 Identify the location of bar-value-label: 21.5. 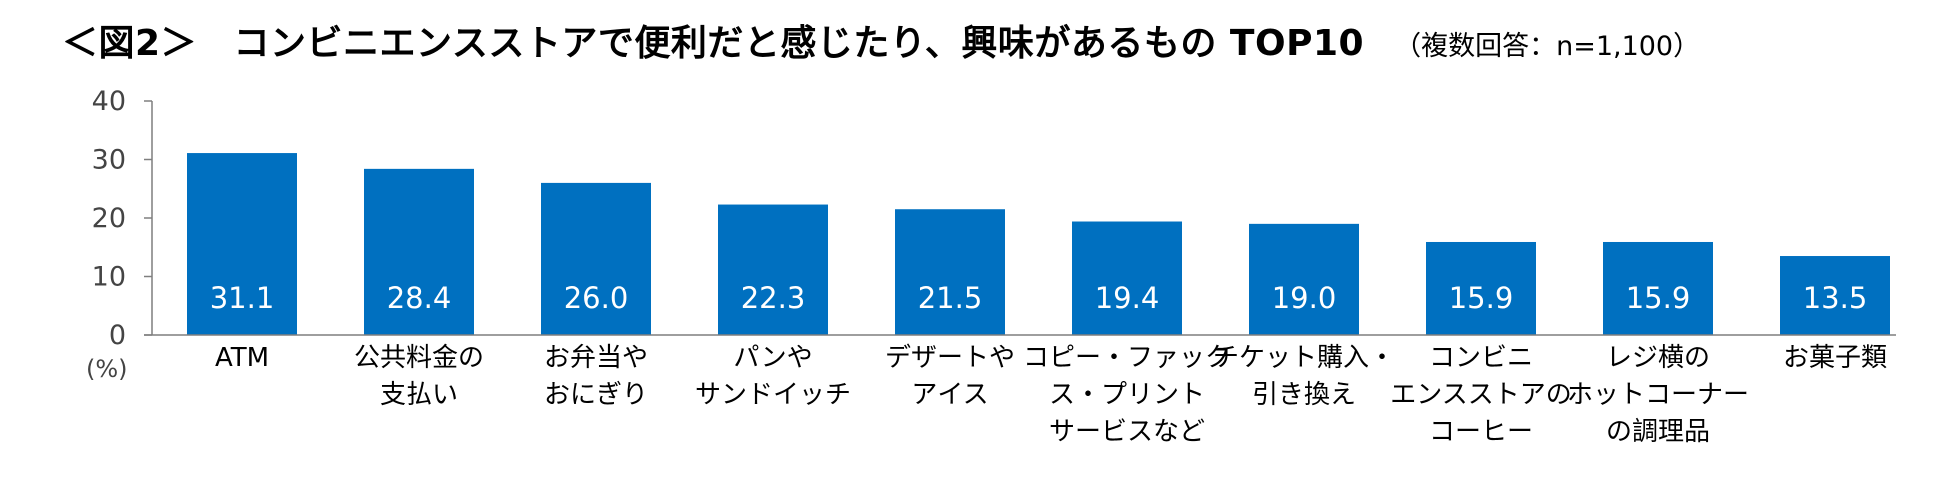
(950, 298).